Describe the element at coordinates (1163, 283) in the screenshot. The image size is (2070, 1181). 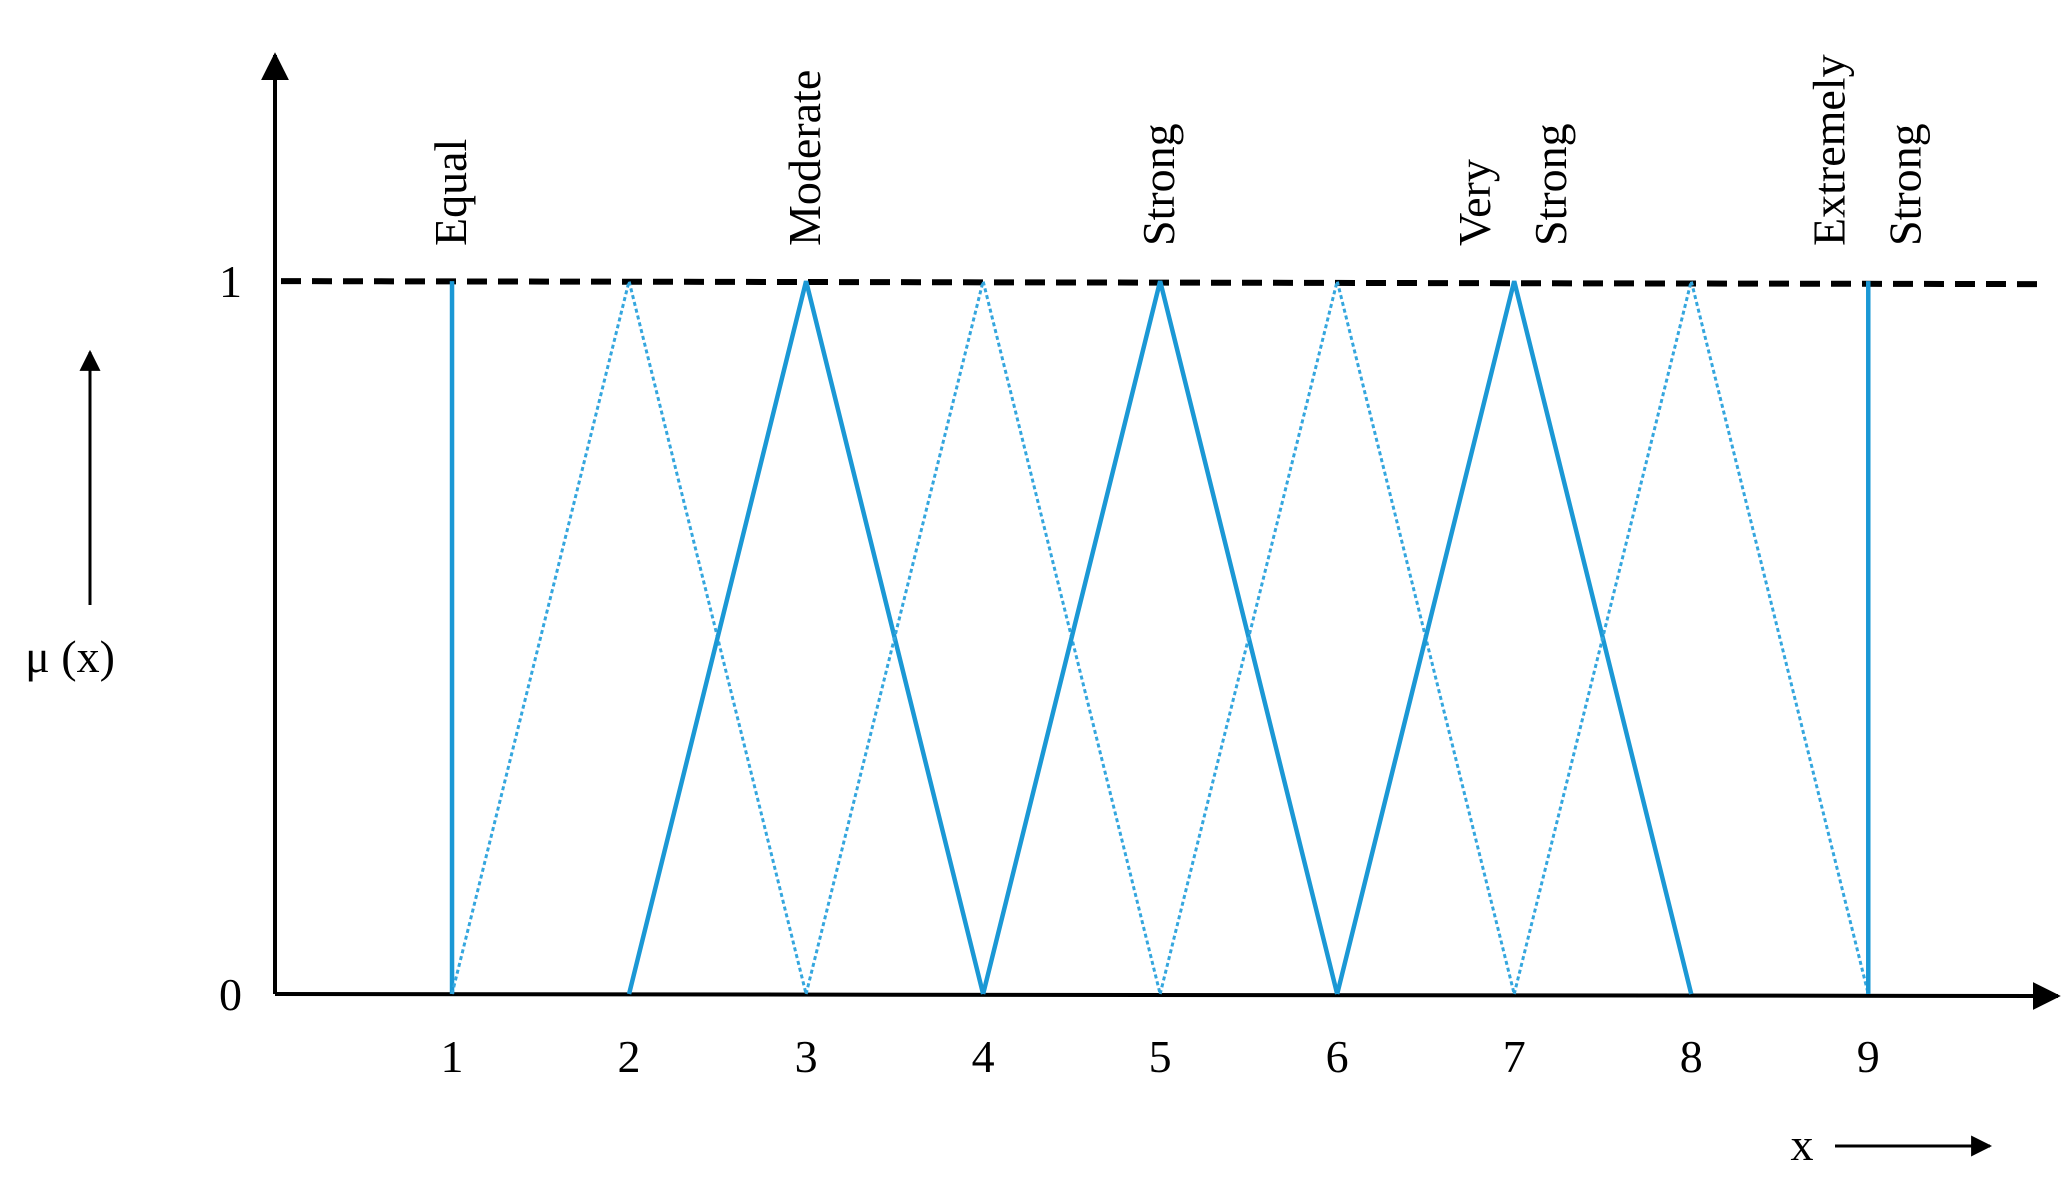
I see `reference-line` at that location.